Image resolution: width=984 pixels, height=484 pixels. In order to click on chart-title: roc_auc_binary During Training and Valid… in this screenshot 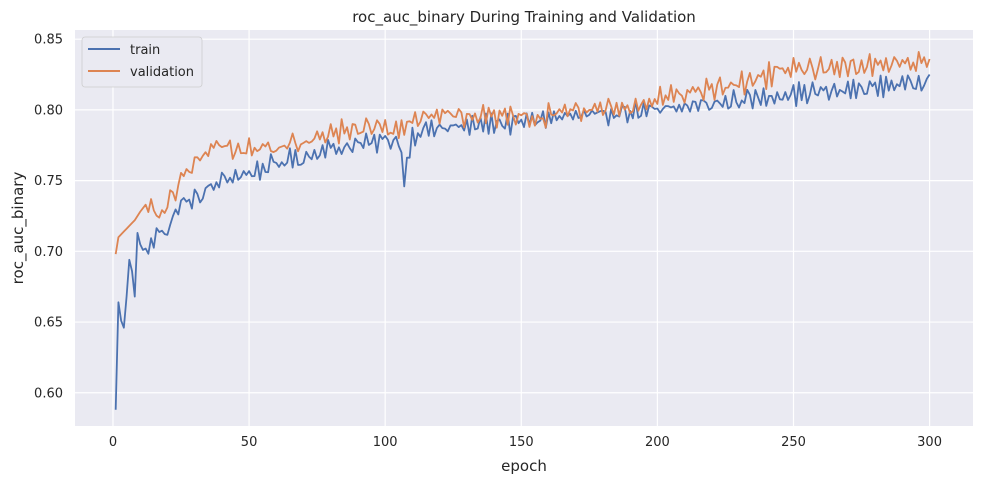, I will do `click(524, 17)`.